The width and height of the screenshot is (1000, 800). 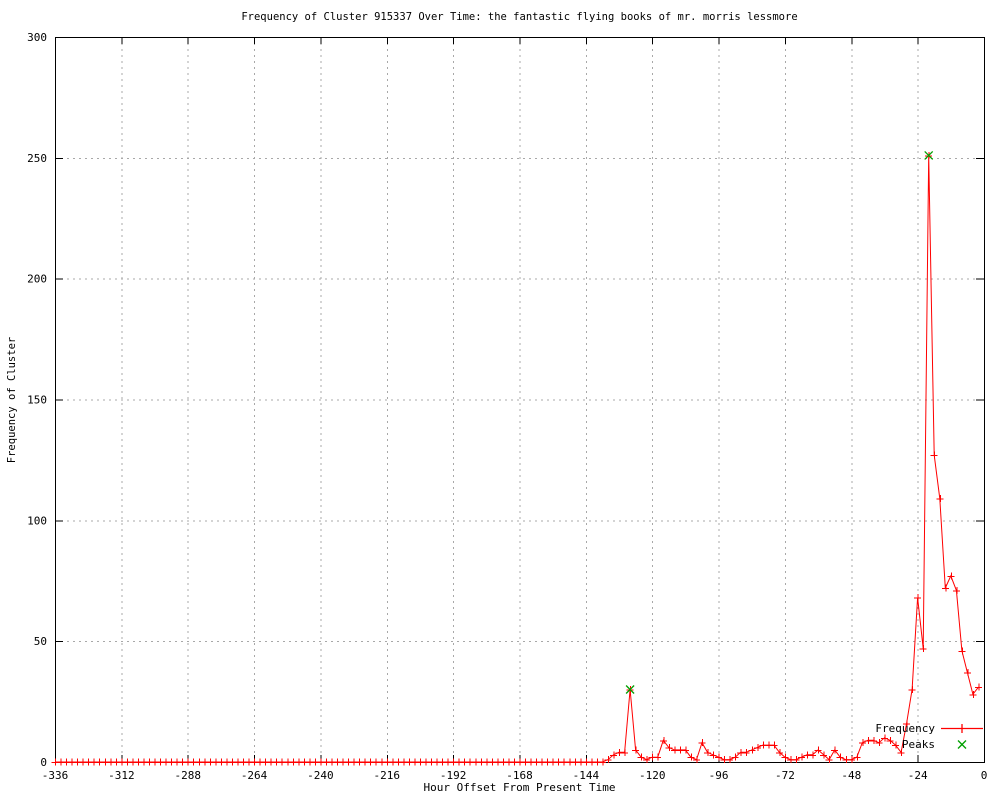 I want to click on svg-text: 150, so click(x=37, y=400).